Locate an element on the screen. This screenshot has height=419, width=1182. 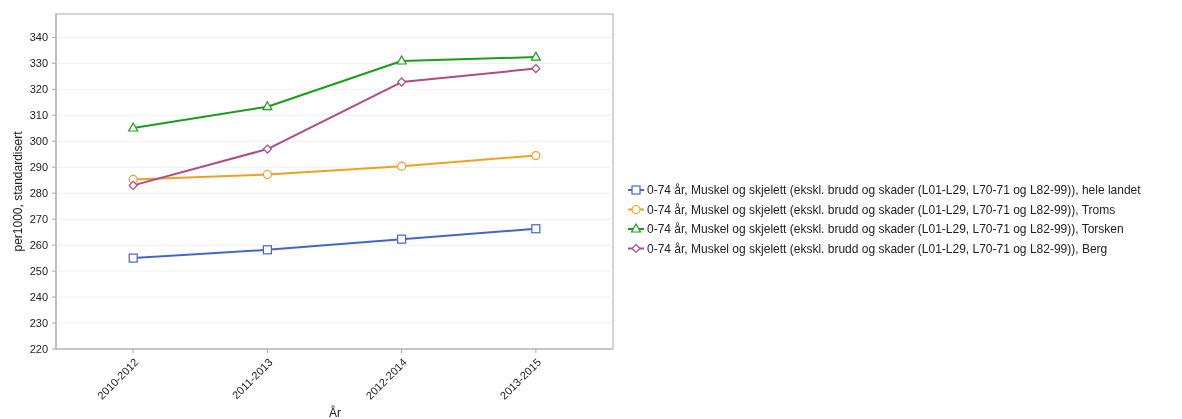
legend-label: 0-74 år, Muskel og skjelett (ekskl. brudd og skader (L01-L29, L70-71 og L82-99)), Troms is located at coordinates (881, 209).